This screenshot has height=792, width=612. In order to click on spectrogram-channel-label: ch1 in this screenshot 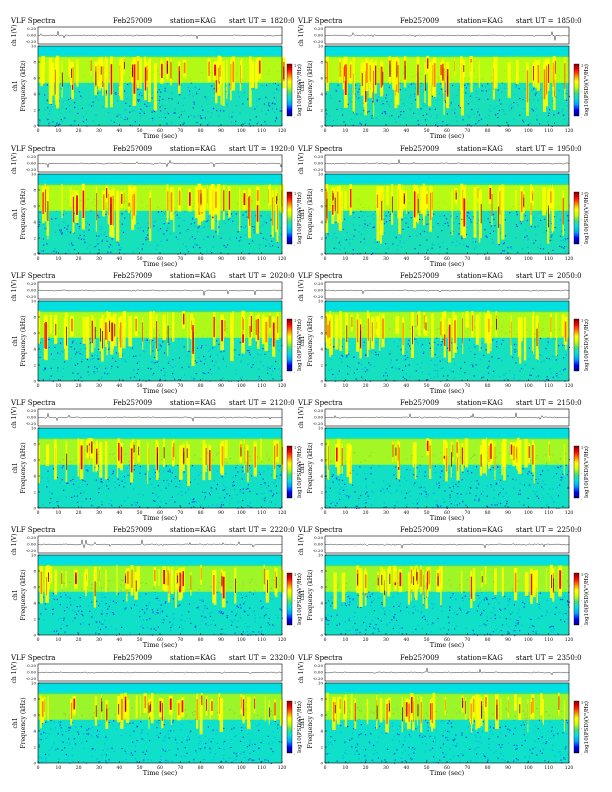, I will do `click(15, 213)`.